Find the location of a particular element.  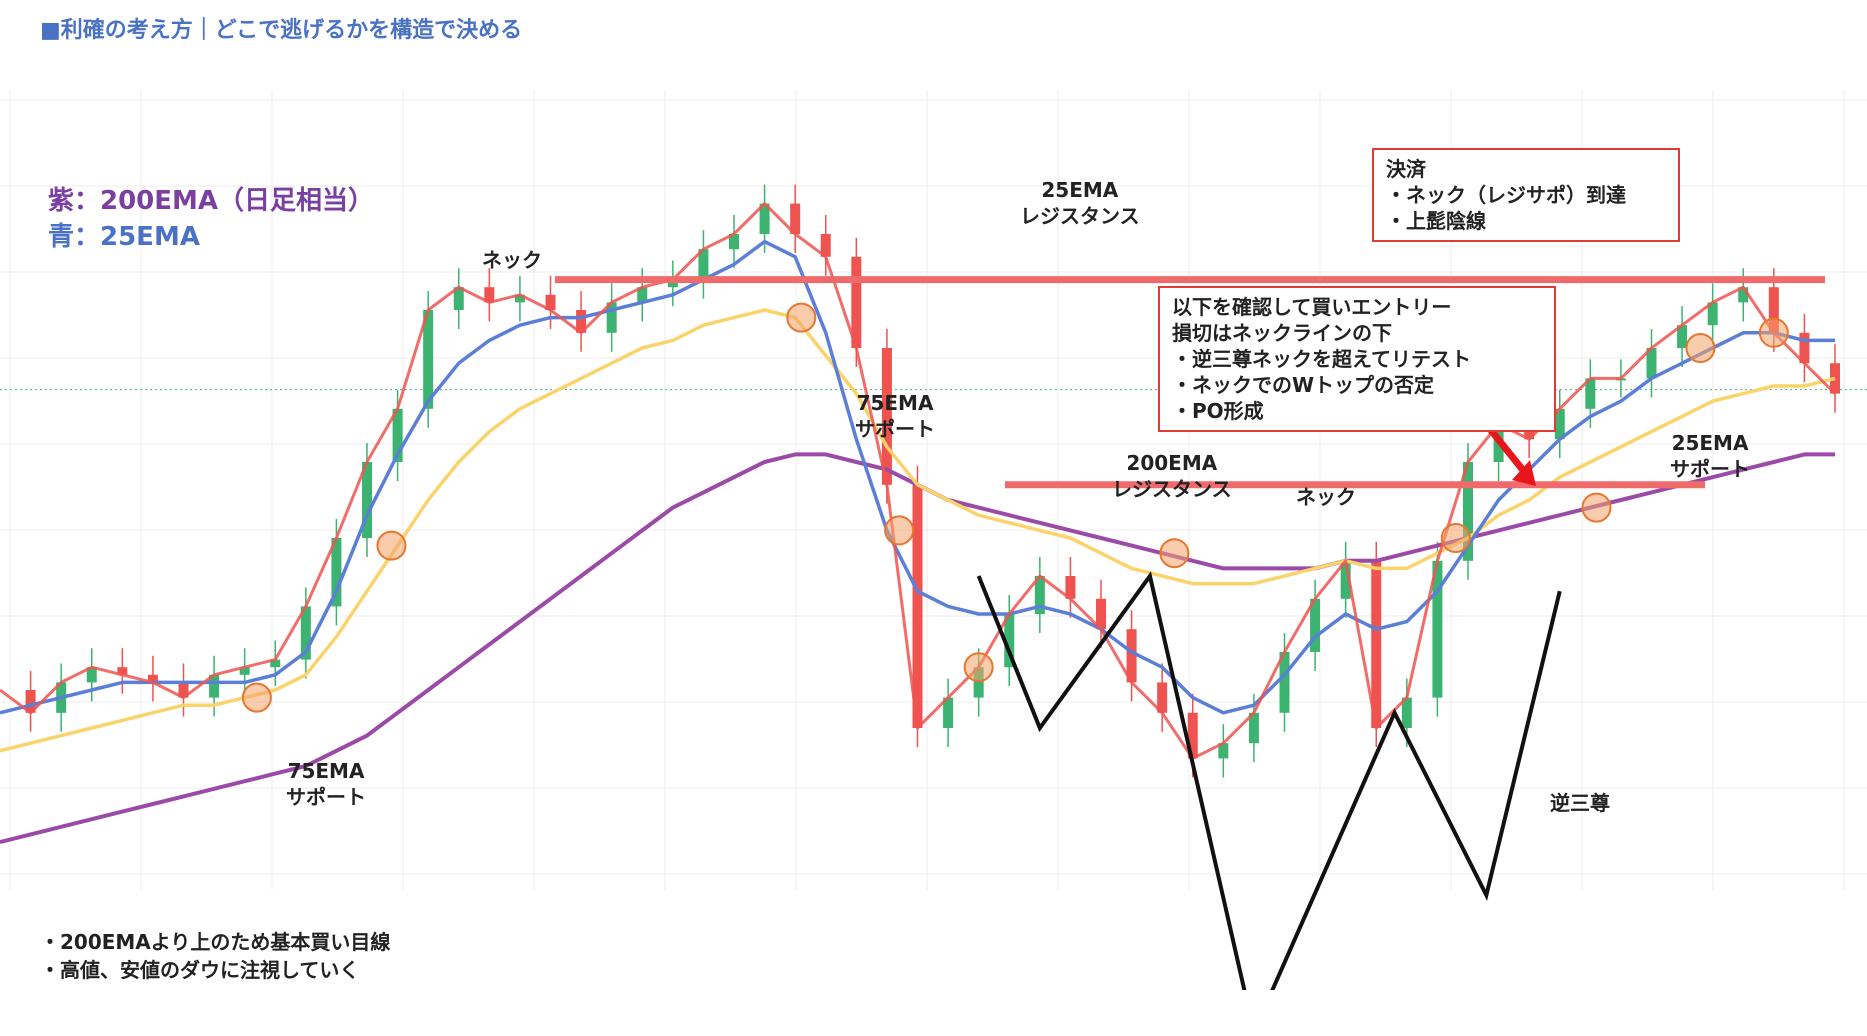

entry-rule-line: 以下を確認して買いエントリー is located at coordinates (1312, 307).